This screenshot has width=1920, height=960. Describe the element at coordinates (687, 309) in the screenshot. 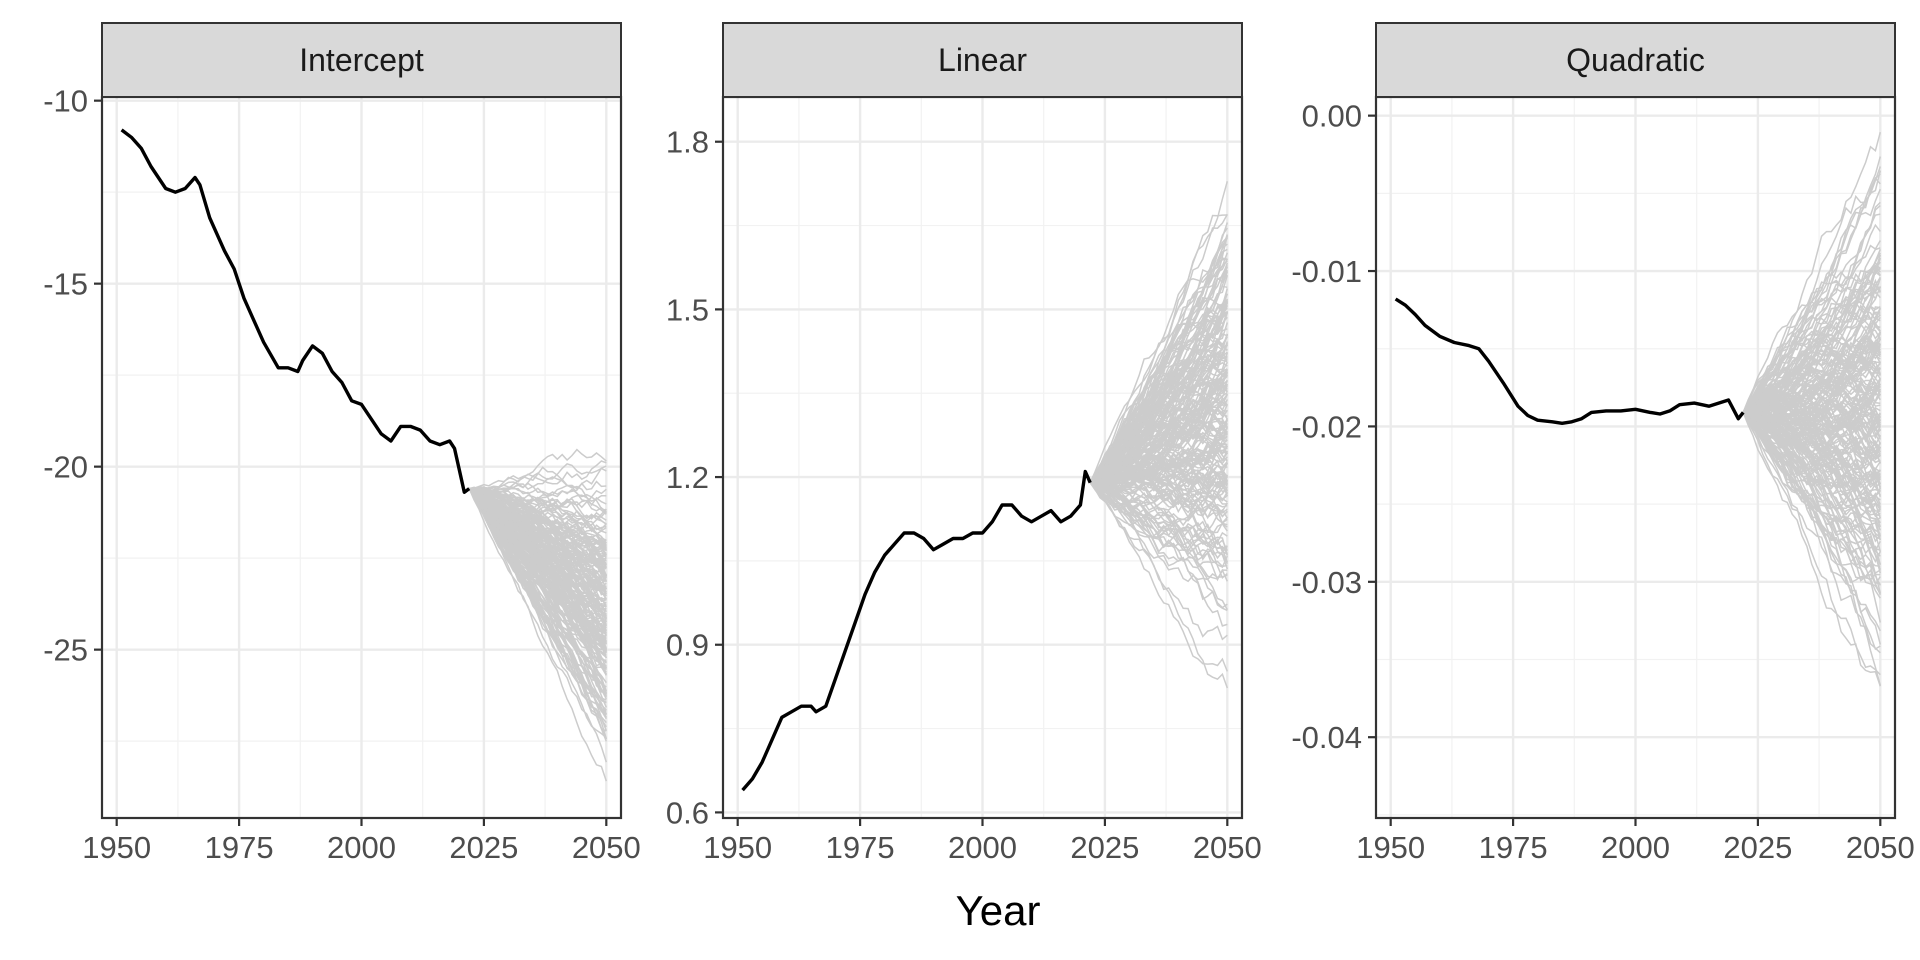

I see `y-tick-label: 1.5` at that location.